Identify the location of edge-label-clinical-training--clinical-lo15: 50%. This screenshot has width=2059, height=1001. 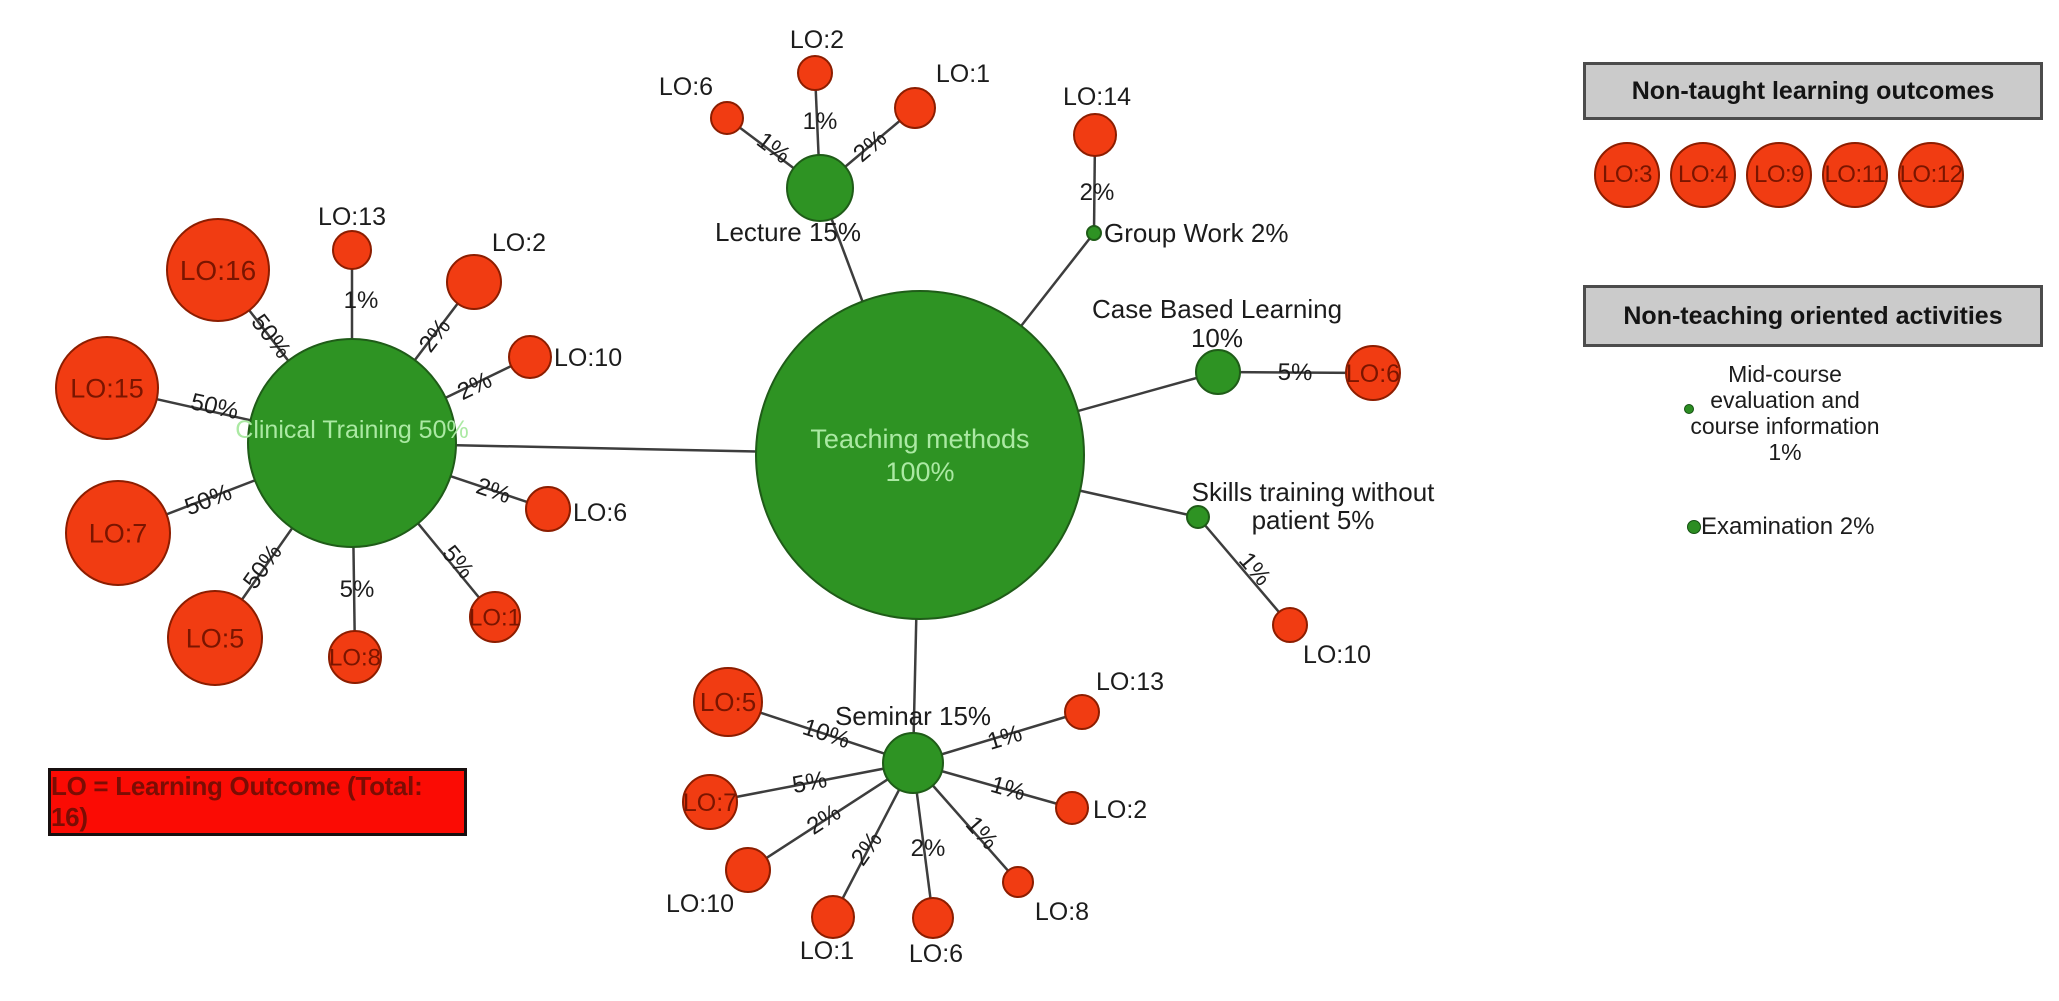
(214, 406).